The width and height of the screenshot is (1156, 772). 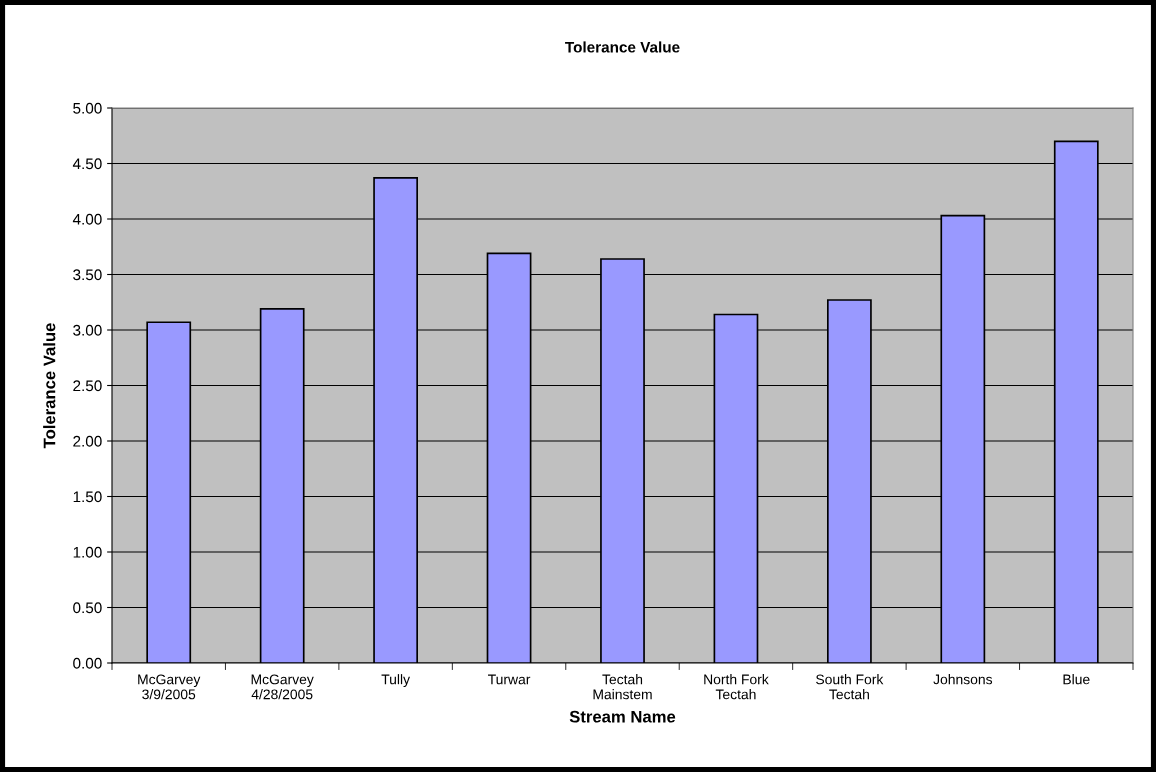 What do you see at coordinates (87, 386) in the screenshot?
I see `y-tick-label: 2.50` at bounding box center [87, 386].